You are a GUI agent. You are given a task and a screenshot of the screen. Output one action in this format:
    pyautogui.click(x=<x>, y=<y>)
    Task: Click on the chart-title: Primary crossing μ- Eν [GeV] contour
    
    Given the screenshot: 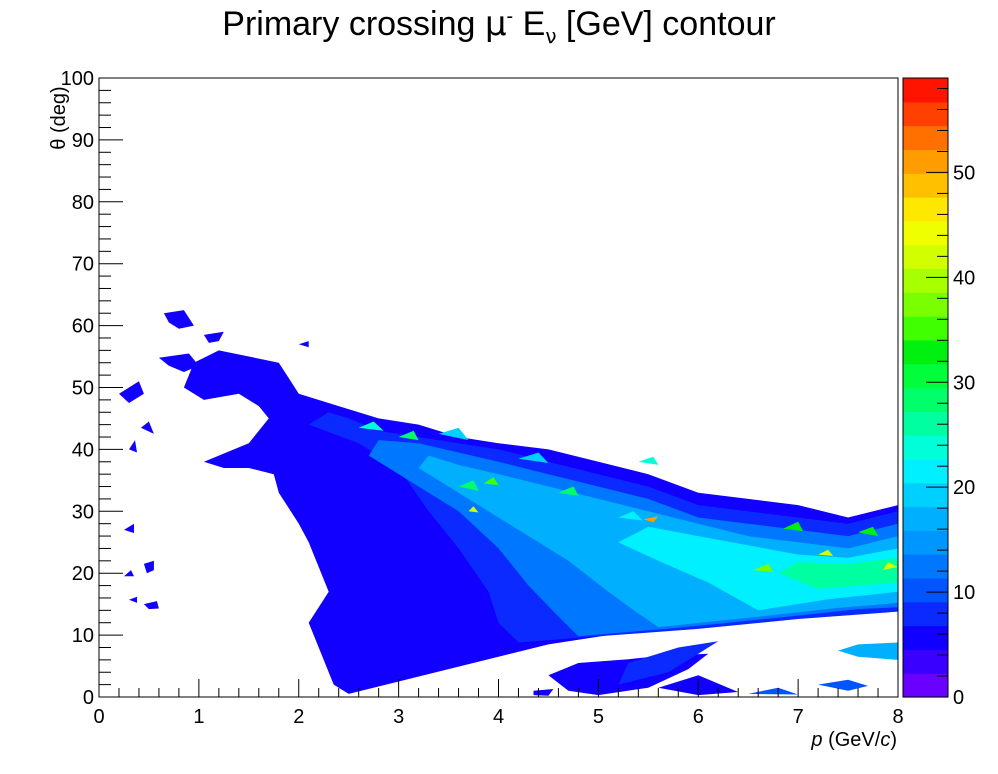 What is the action you would take?
    pyautogui.click(x=499, y=26)
    